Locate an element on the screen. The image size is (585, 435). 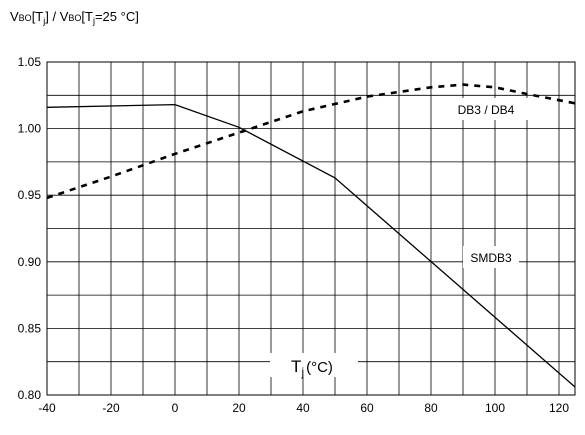
y-tick-label: 0.85 is located at coordinates (30, 328).